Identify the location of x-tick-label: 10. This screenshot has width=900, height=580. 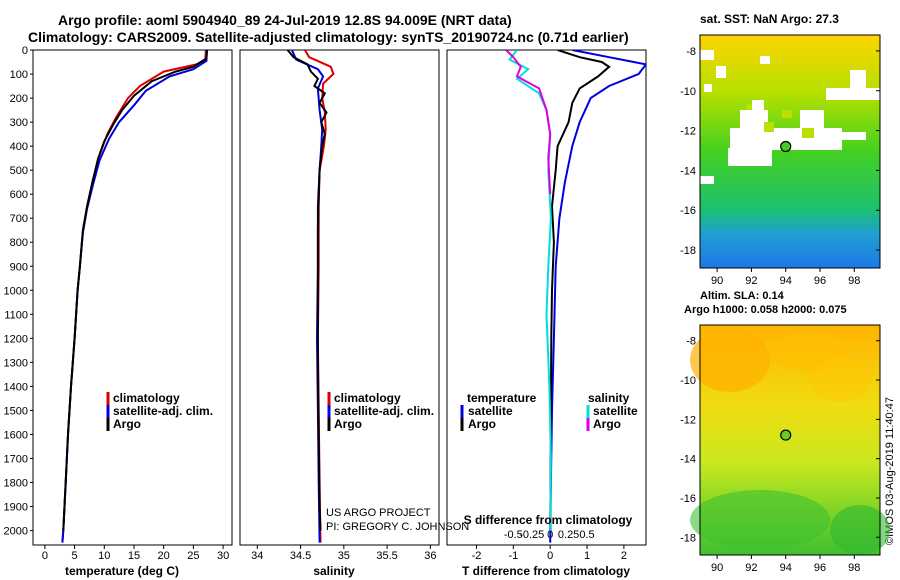
(104, 556).